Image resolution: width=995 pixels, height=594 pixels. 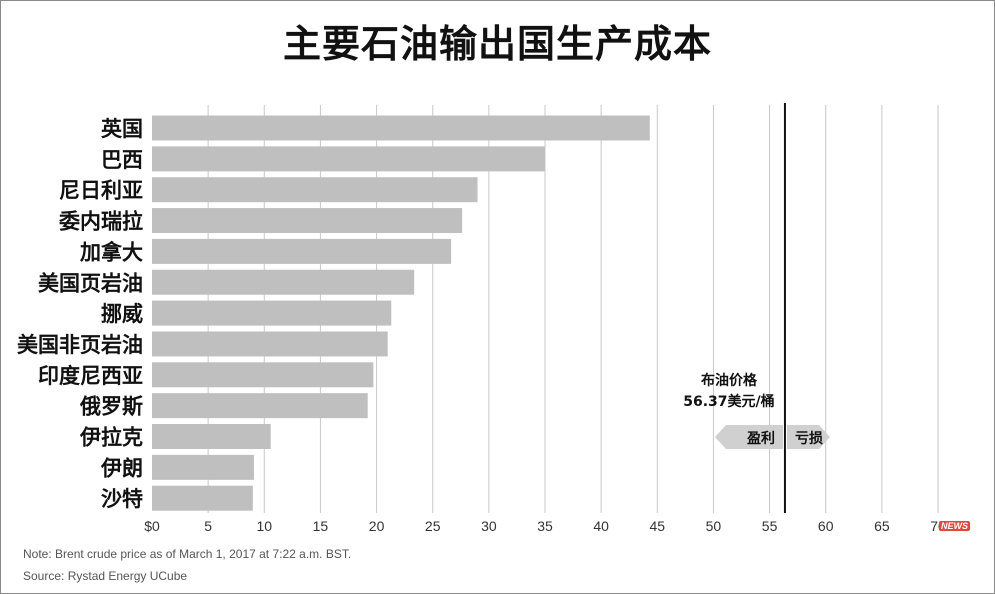 I want to click on loss-arrow-head, so click(x=824, y=437).